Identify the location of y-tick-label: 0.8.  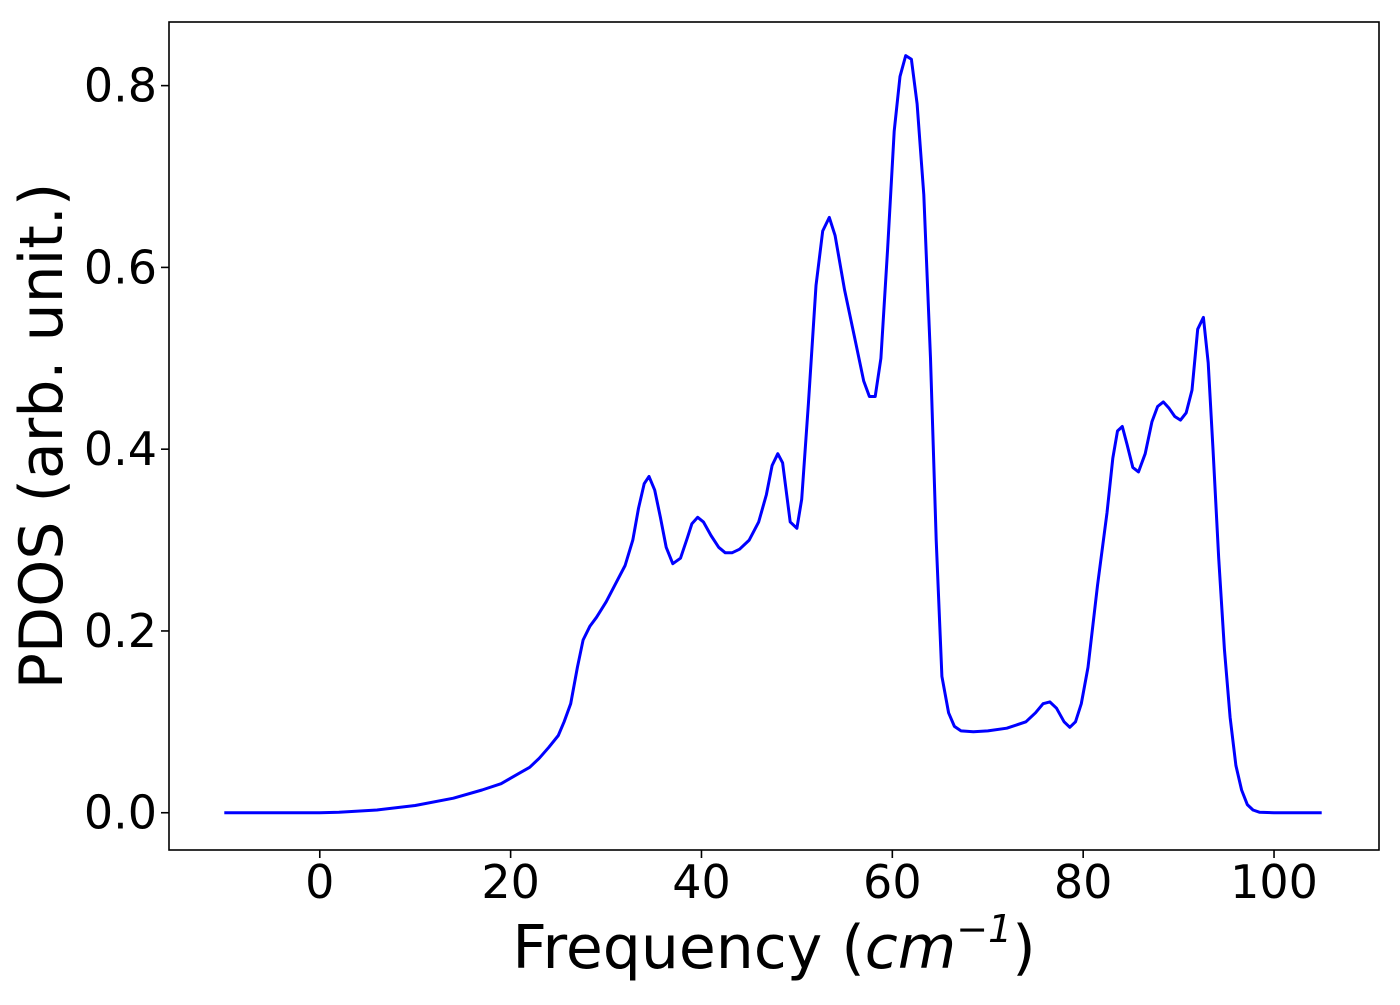
(120, 86).